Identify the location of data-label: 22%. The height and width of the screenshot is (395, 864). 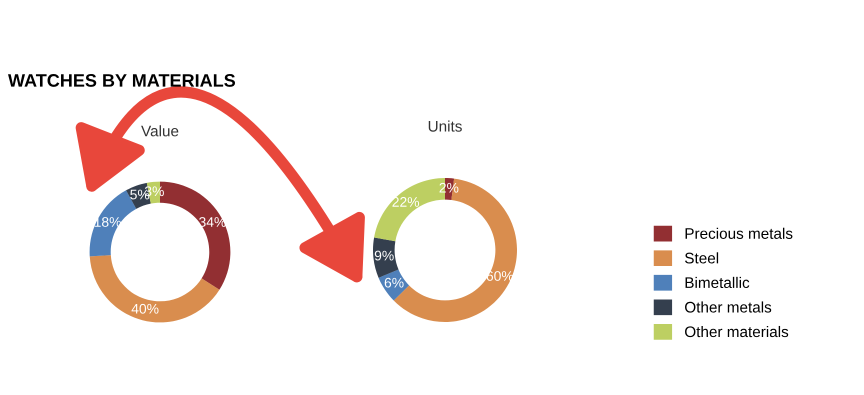
(406, 202).